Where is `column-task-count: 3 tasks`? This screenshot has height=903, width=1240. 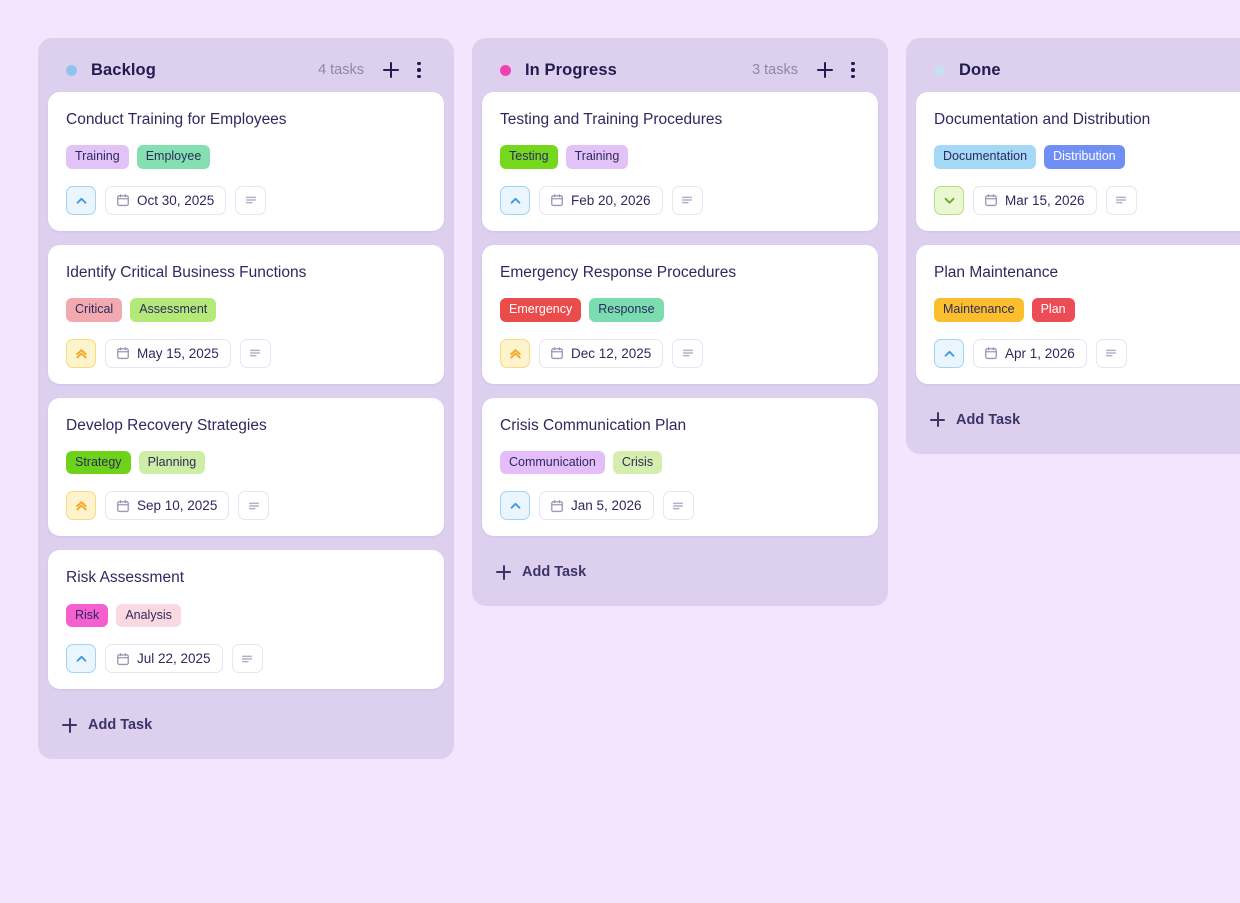 column-task-count: 3 tasks is located at coordinates (775, 70).